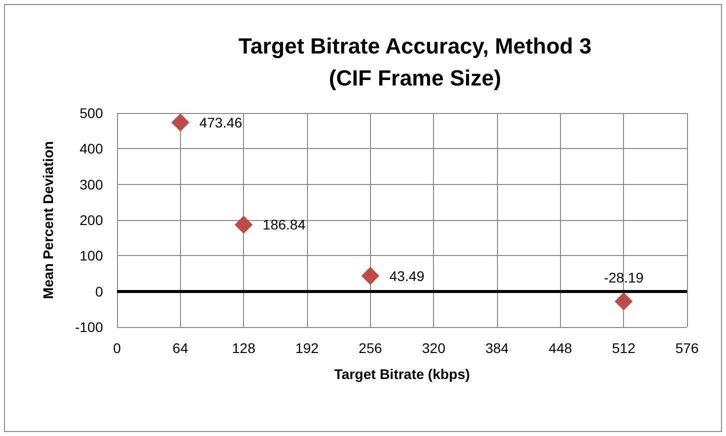 The width and height of the screenshot is (726, 436). I want to click on x-tick-label: 512, so click(624, 348).